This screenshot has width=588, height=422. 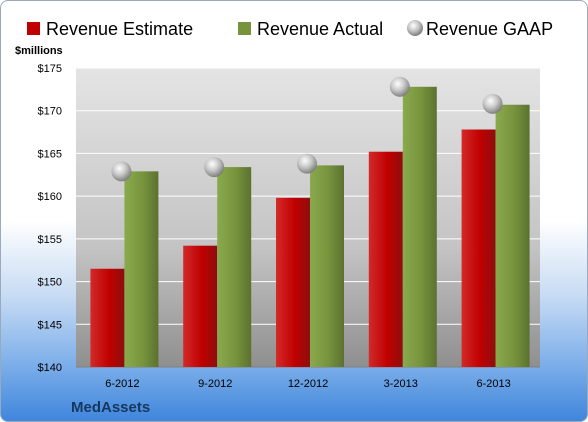 What do you see at coordinates (493, 384) in the screenshot?
I see `x-tick-label: 6-2013` at bounding box center [493, 384].